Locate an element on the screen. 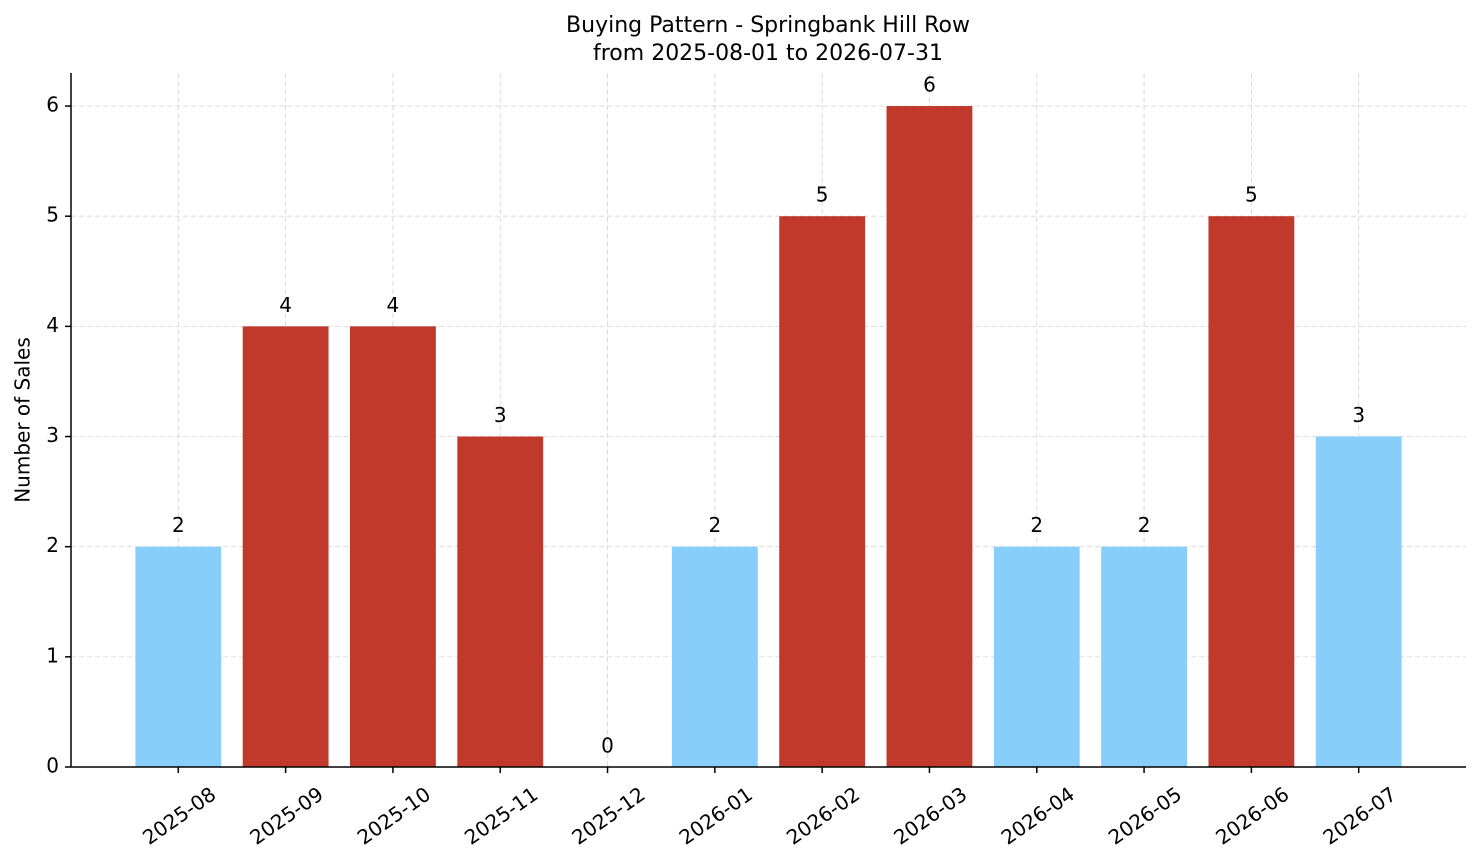 This screenshot has height=863, width=1481. y-tick-label: 6 is located at coordinates (52, 105).